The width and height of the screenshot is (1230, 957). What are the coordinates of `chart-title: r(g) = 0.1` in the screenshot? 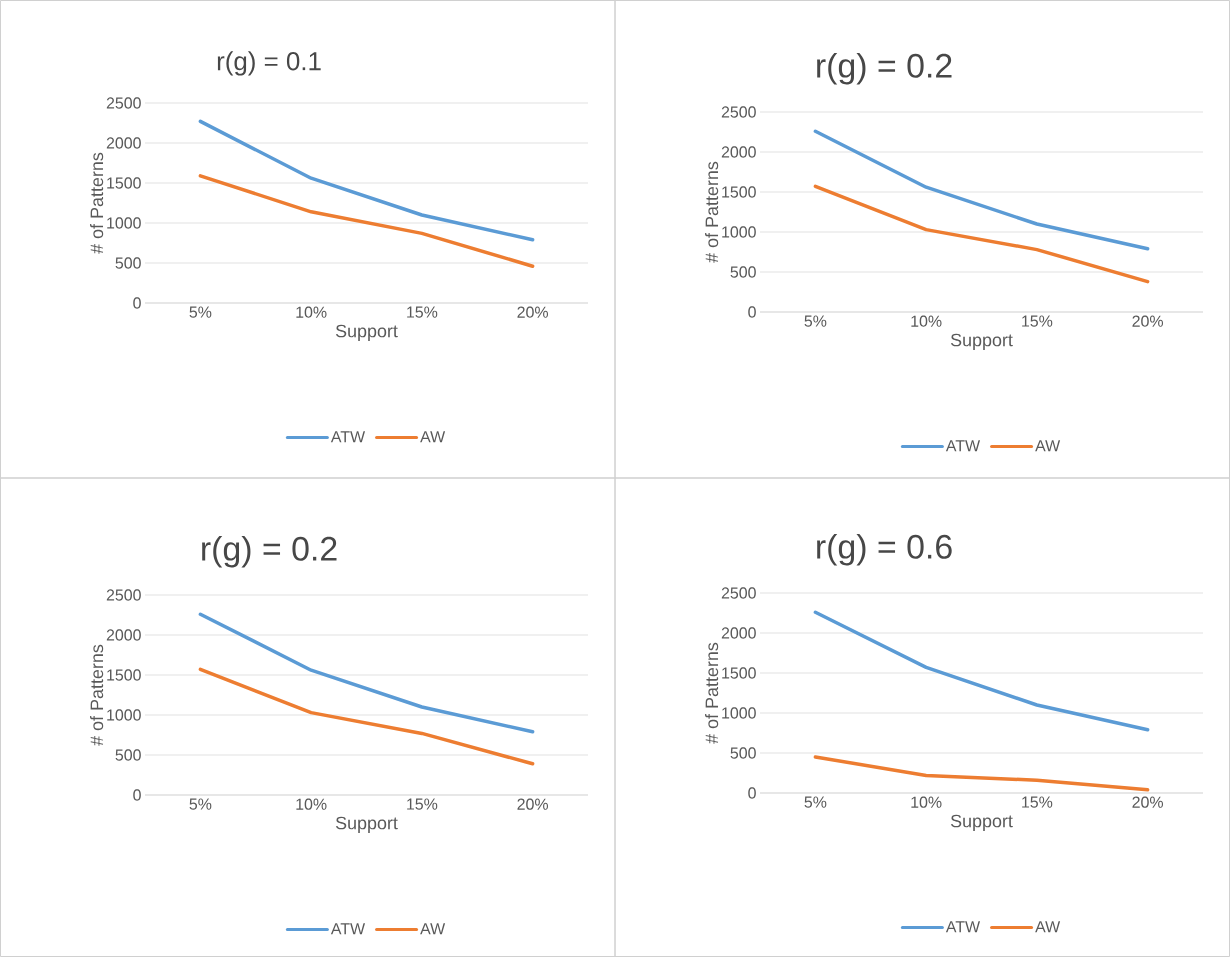 It's located at (269, 63).